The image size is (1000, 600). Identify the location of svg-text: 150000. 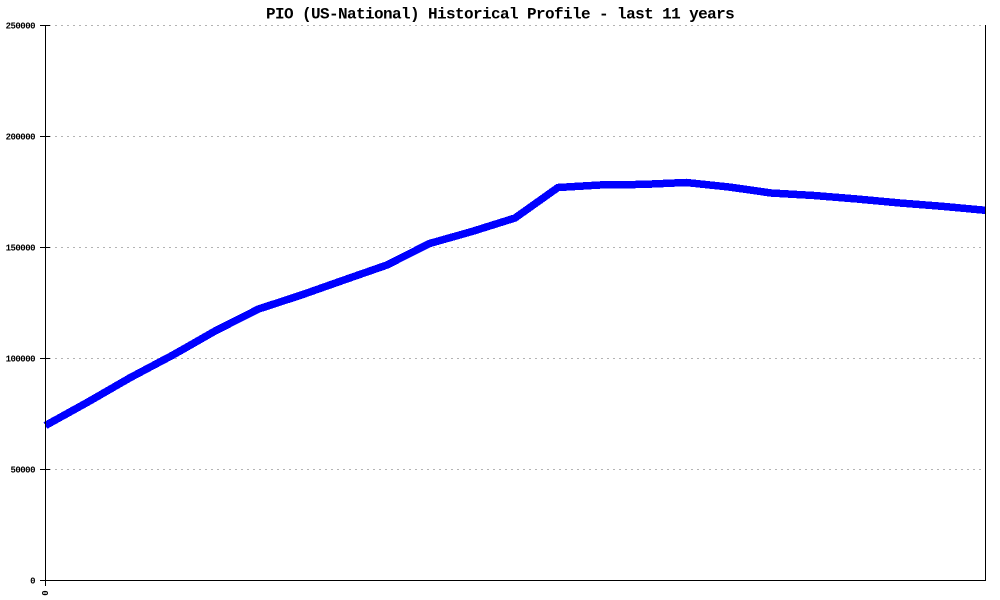
(21, 249).